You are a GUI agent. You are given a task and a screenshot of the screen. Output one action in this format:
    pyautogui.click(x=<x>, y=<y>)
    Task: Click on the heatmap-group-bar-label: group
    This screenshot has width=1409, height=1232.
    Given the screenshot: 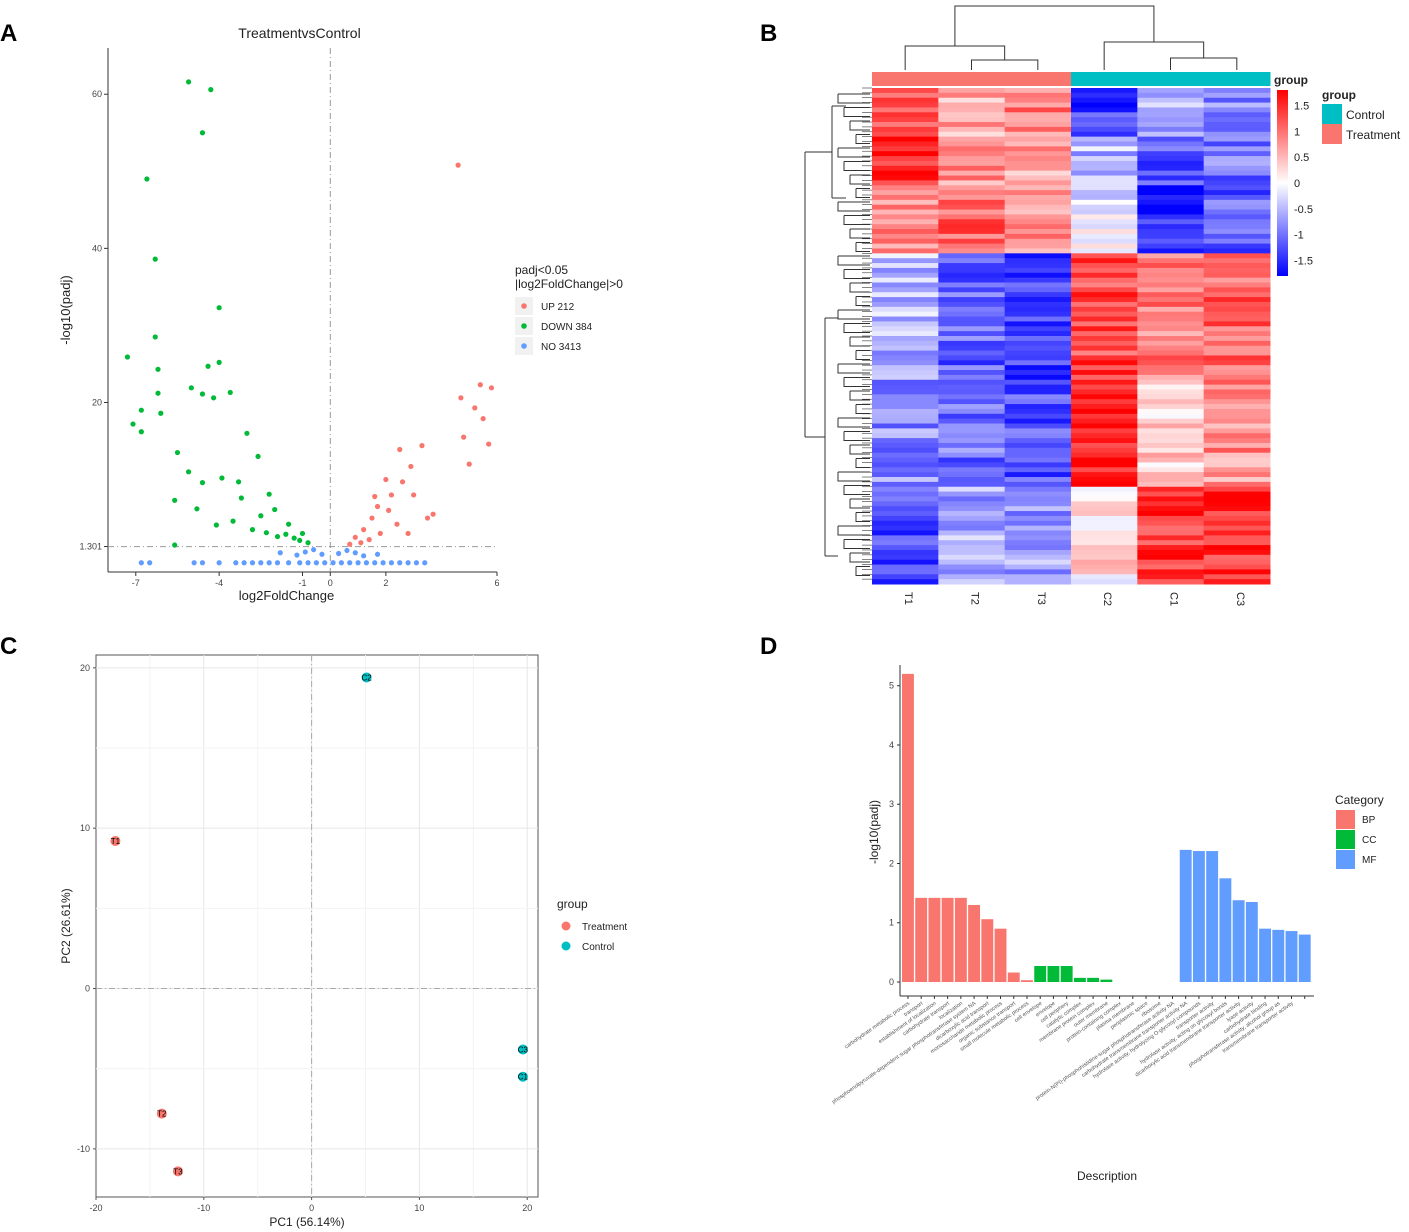 What is the action you would take?
    pyautogui.click(x=1291, y=80)
    